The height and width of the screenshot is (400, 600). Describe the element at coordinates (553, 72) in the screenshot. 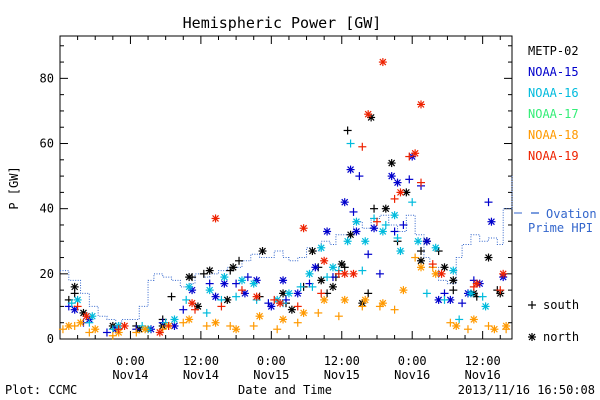

I see `legend-noaa-15: NOAA-15` at that location.